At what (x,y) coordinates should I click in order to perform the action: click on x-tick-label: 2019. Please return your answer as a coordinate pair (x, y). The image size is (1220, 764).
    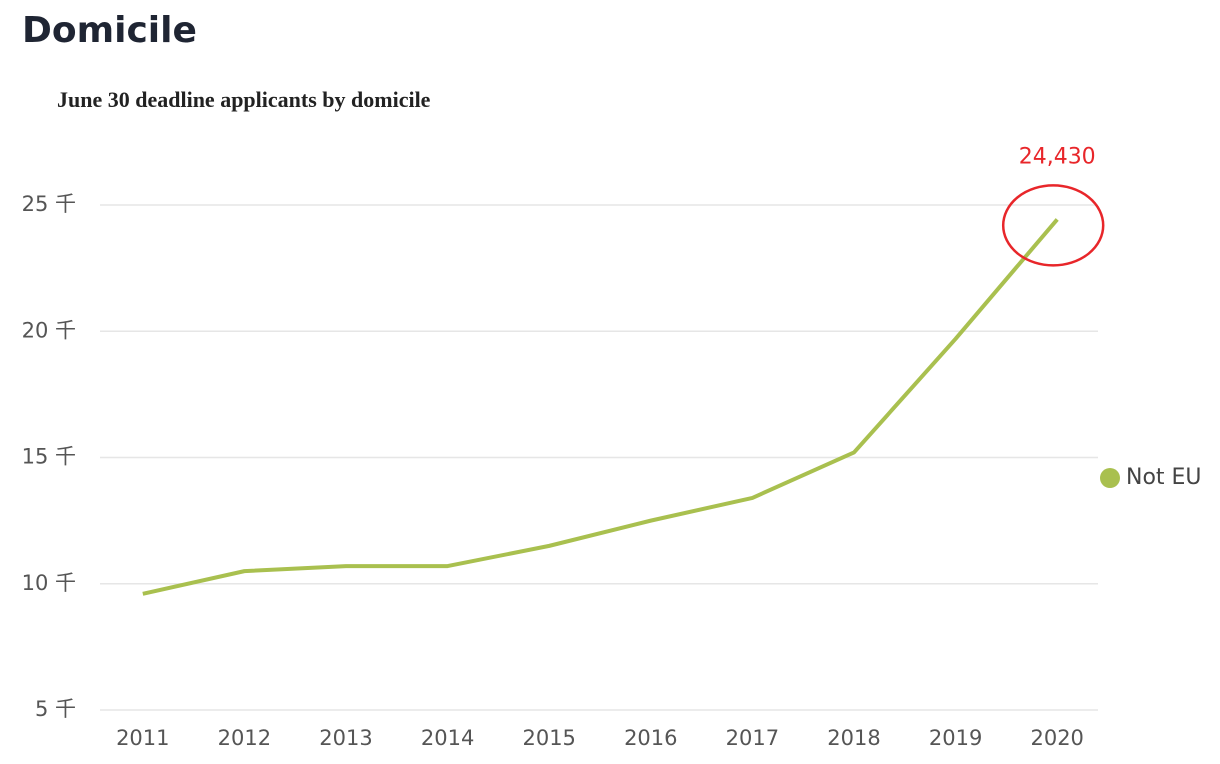
    Looking at the image, I should click on (955, 738).